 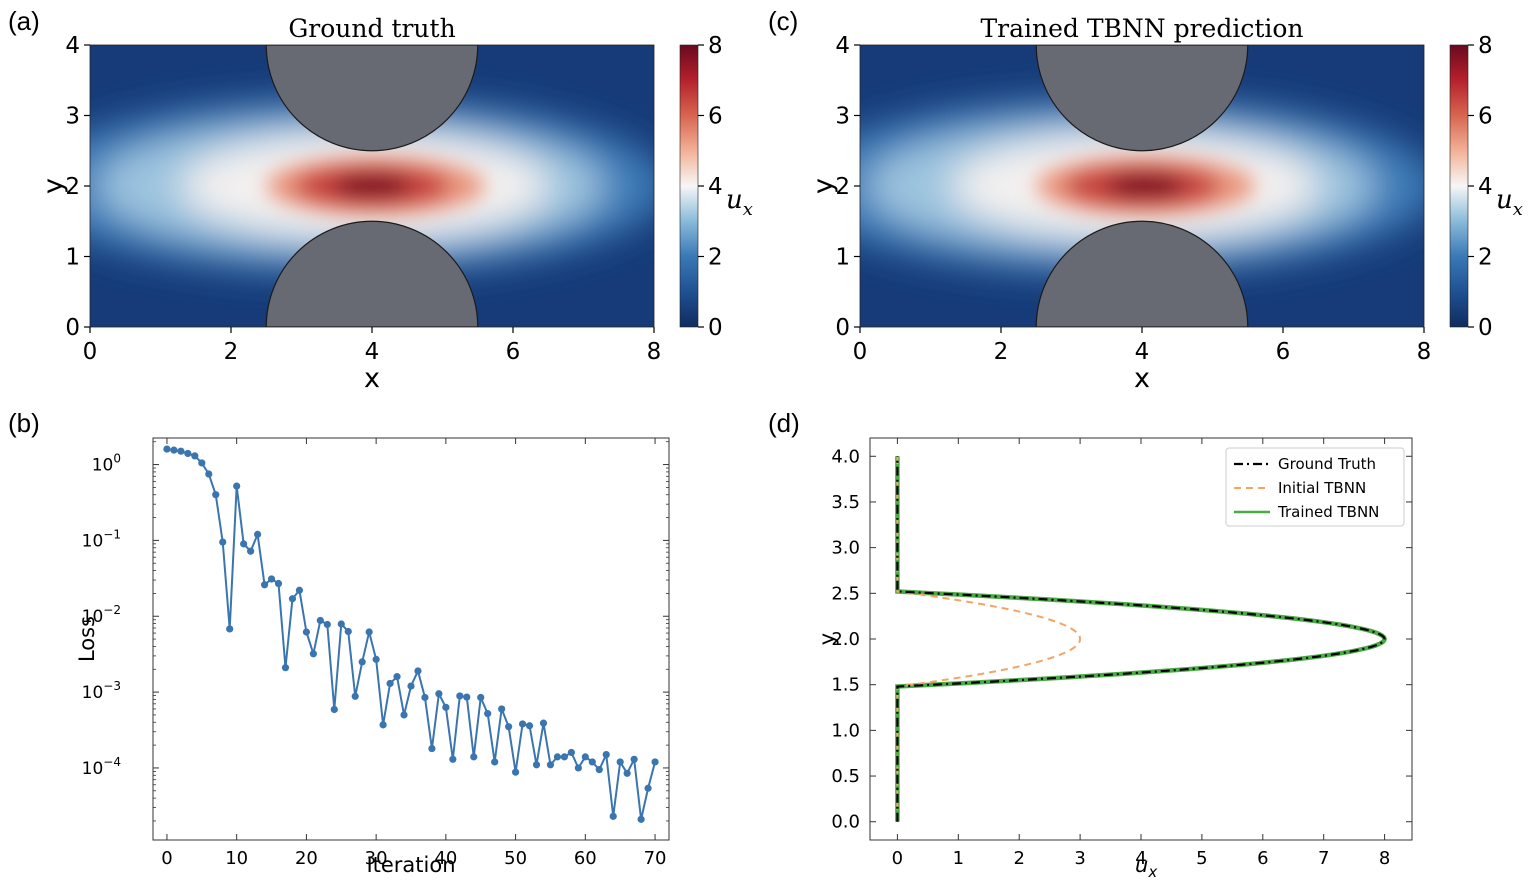 What do you see at coordinates (1485, 258) in the screenshot?
I see `colorbar-tick-label: 2` at bounding box center [1485, 258].